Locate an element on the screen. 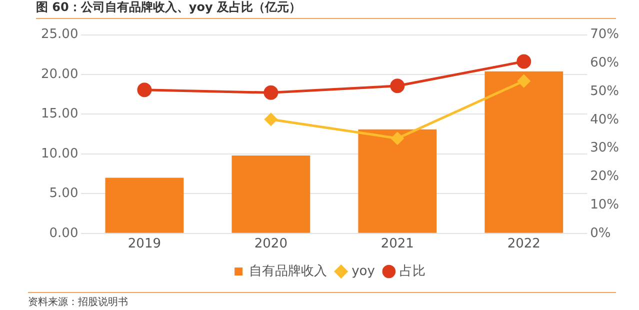  x-tick-label: 2022 is located at coordinates (523, 244).